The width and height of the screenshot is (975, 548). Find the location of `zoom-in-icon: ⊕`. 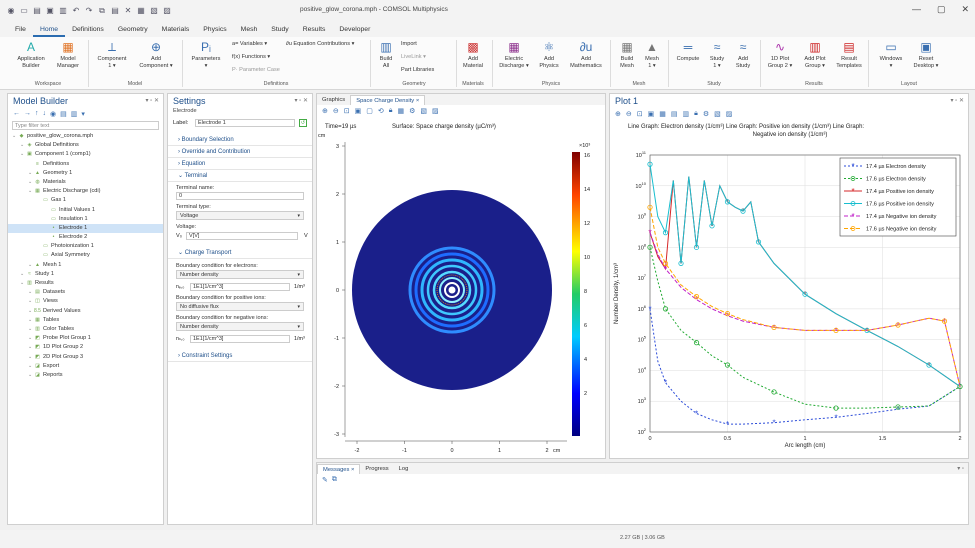

zoom-in-icon: ⊕ is located at coordinates (325, 111).